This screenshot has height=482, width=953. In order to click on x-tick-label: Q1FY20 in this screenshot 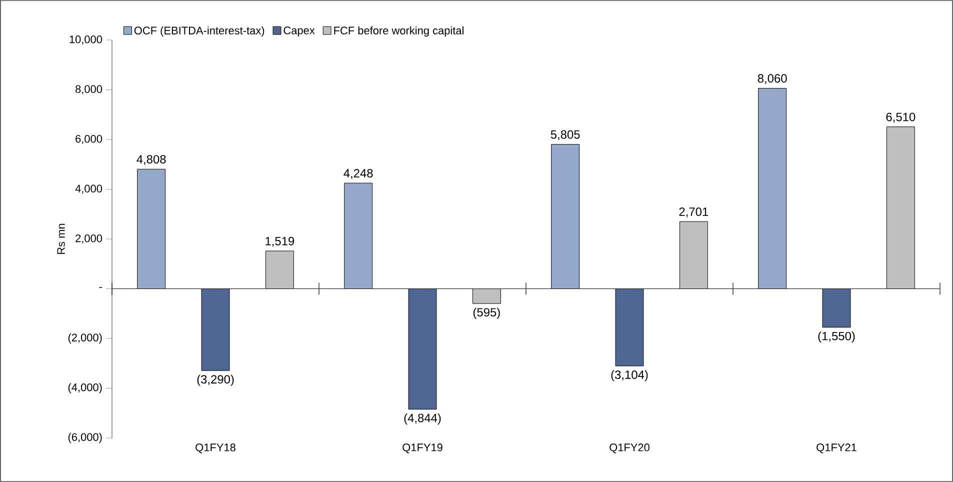, I will do `click(630, 449)`.